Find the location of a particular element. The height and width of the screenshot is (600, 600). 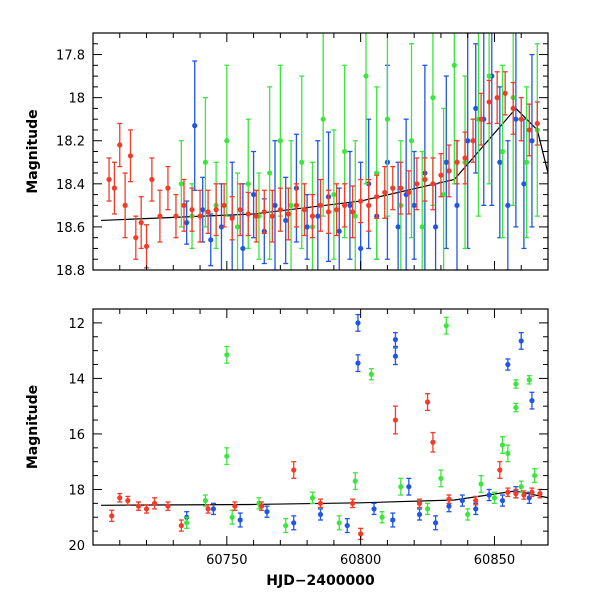

y-tick-label: 18.6 is located at coordinates (70, 228).